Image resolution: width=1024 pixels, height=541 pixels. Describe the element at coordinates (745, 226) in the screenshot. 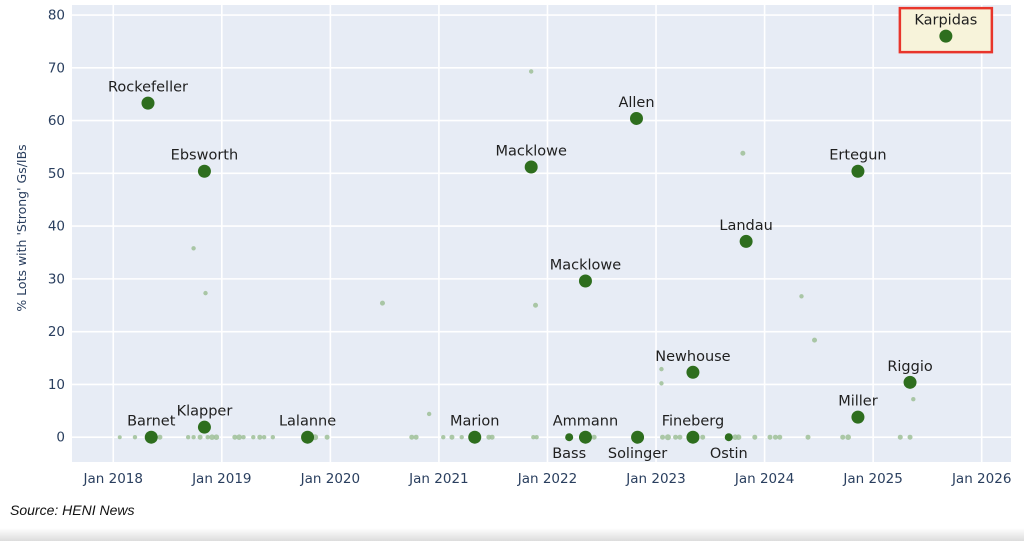

I see `point-label: Landau` at that location.